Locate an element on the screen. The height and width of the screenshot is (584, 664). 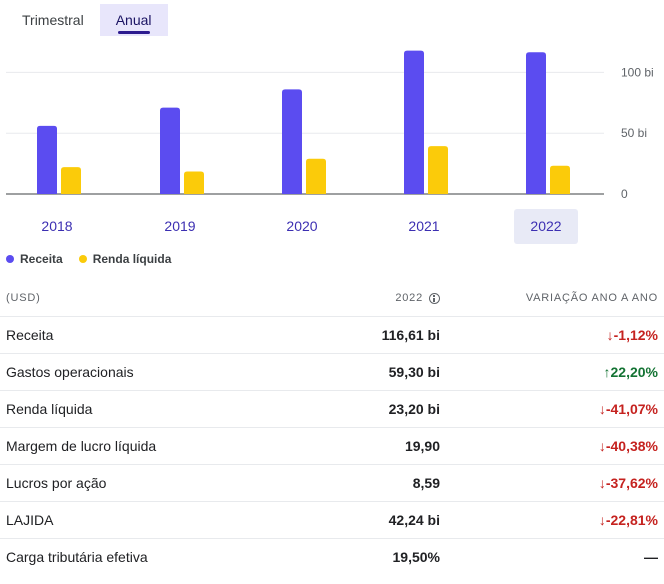
change-header: VARIAÇÃO ANO A ANO is located at coordinates (591, 298).